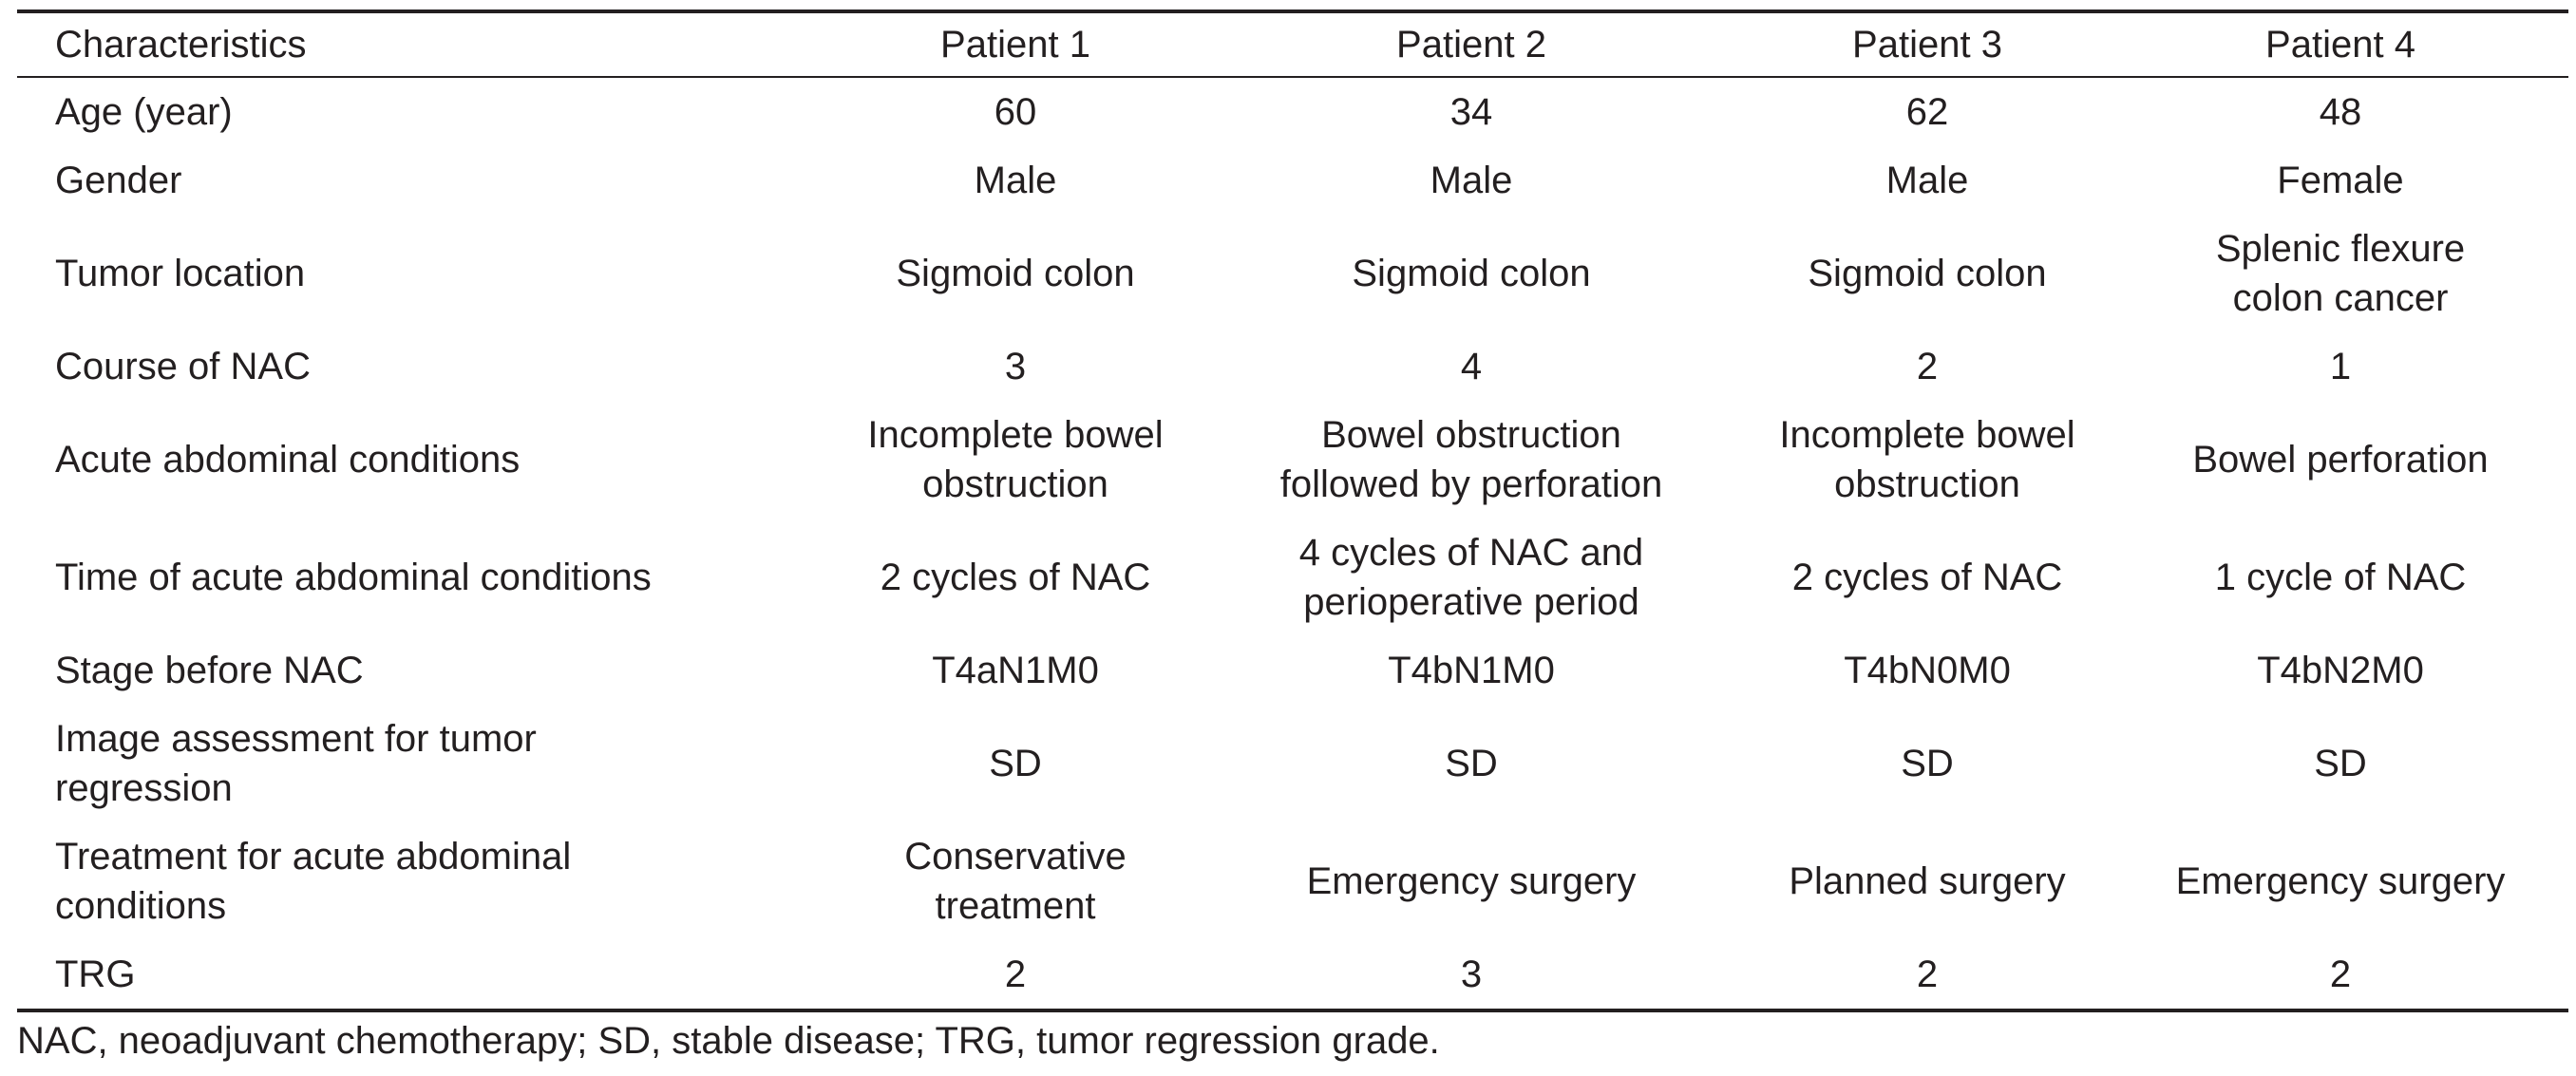  I want to click on row-label-text: Image assessment for tumor regression, so click(296, 763).